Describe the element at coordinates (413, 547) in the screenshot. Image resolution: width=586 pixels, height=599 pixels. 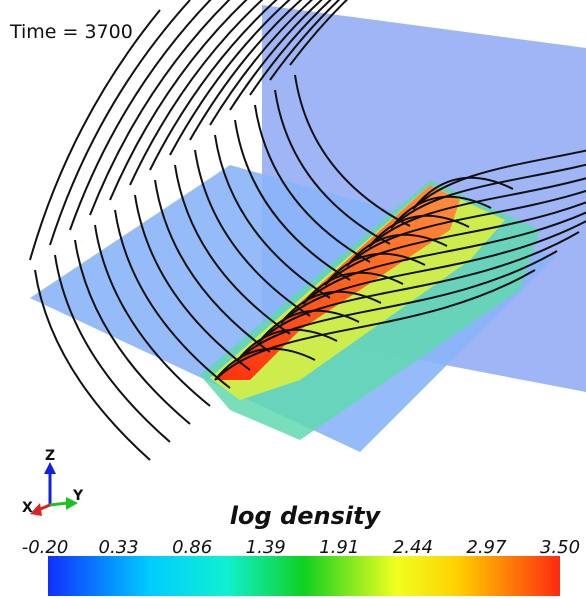
I see `colorbar-tick-label: 2.44` at that location.